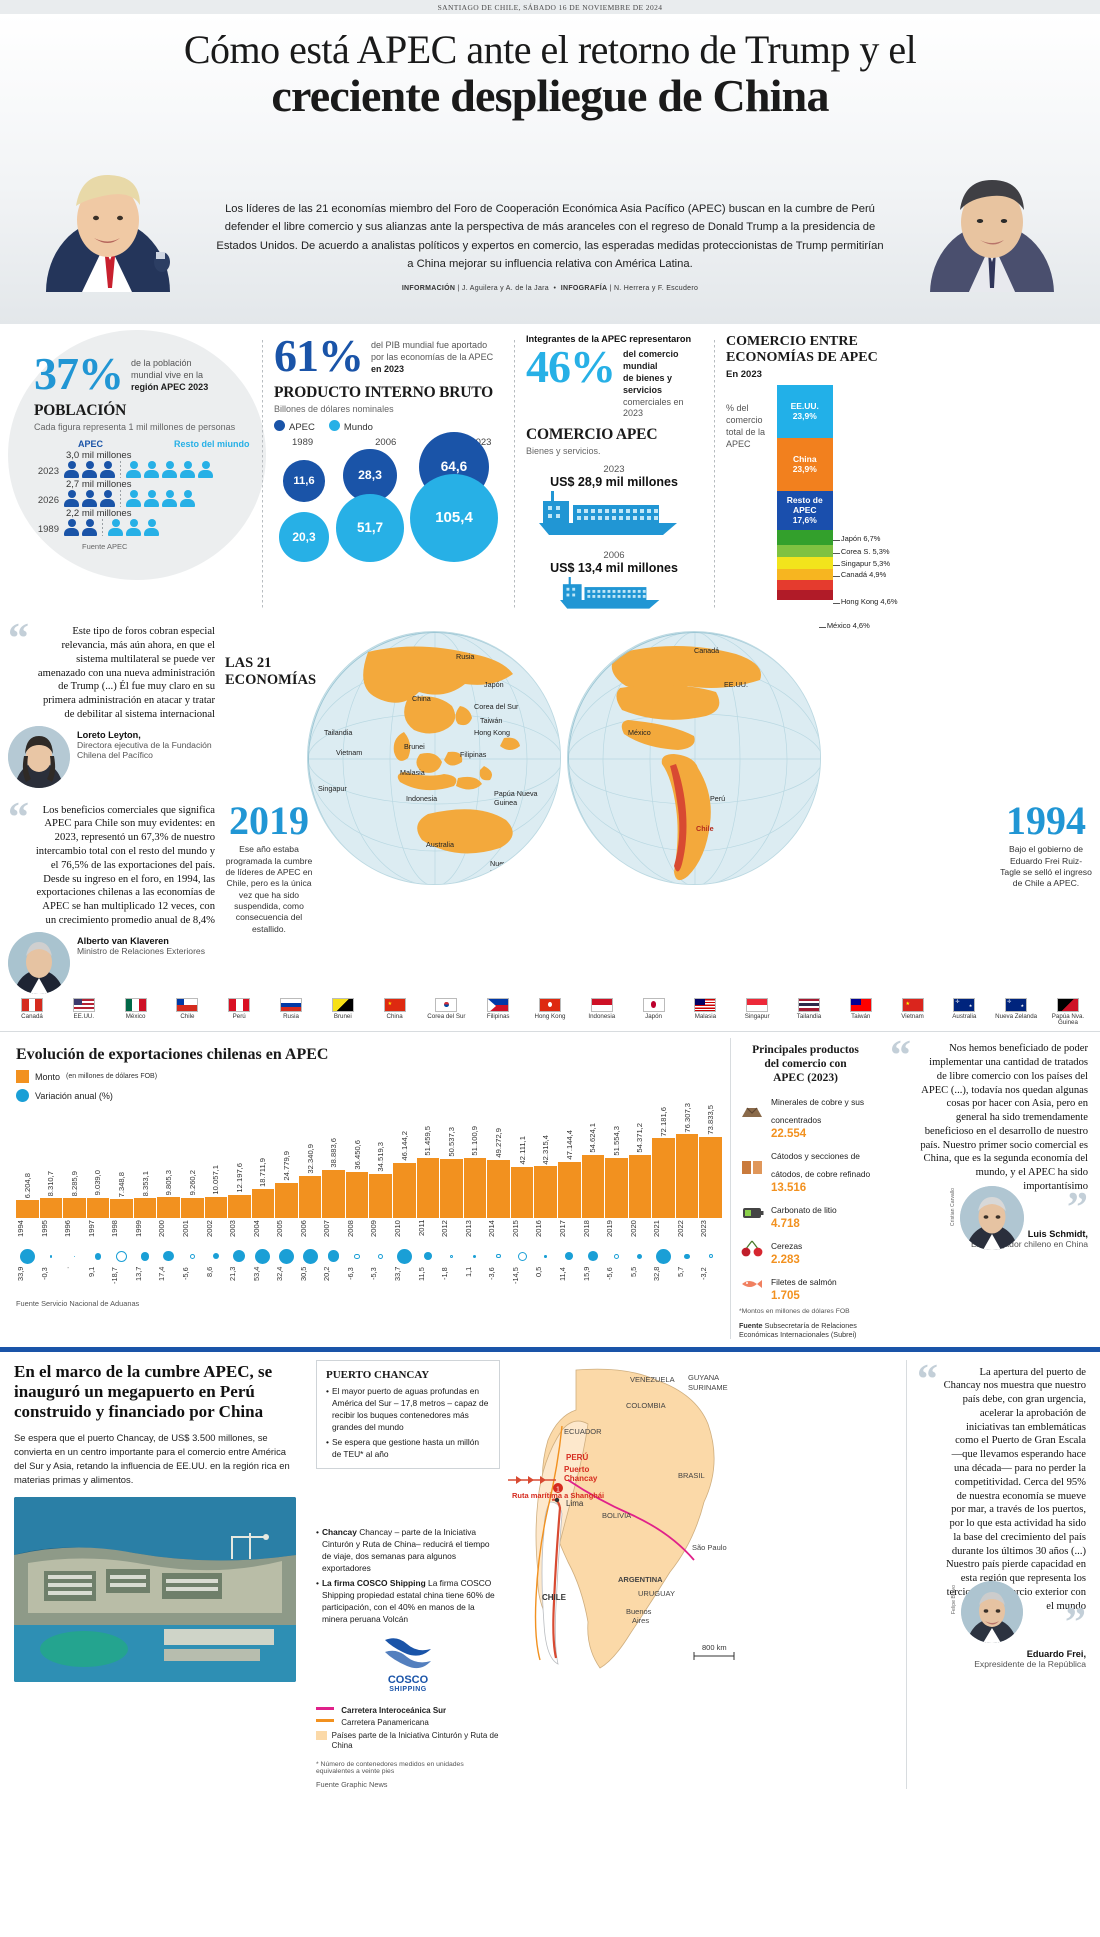 The height and width of the screenshot is (1937, 1100). What do you see at coordinates (429, 345) in the screenshot?
I see `gdp-big-text-1: del PIB mundial fue aportado` at bounding box center [429, 345].